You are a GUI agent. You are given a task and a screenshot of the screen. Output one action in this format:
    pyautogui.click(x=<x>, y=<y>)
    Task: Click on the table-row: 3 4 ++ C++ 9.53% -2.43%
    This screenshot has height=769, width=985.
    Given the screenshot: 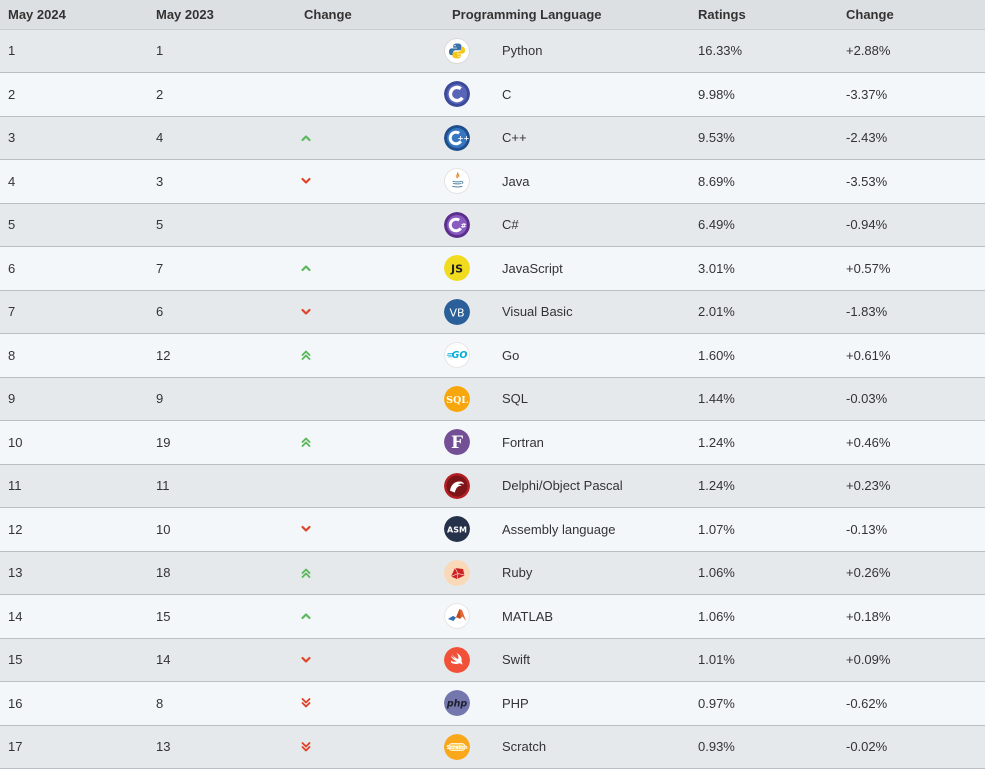 What is the action you would take?
    pyautogui.click(x=492, y=138)
    